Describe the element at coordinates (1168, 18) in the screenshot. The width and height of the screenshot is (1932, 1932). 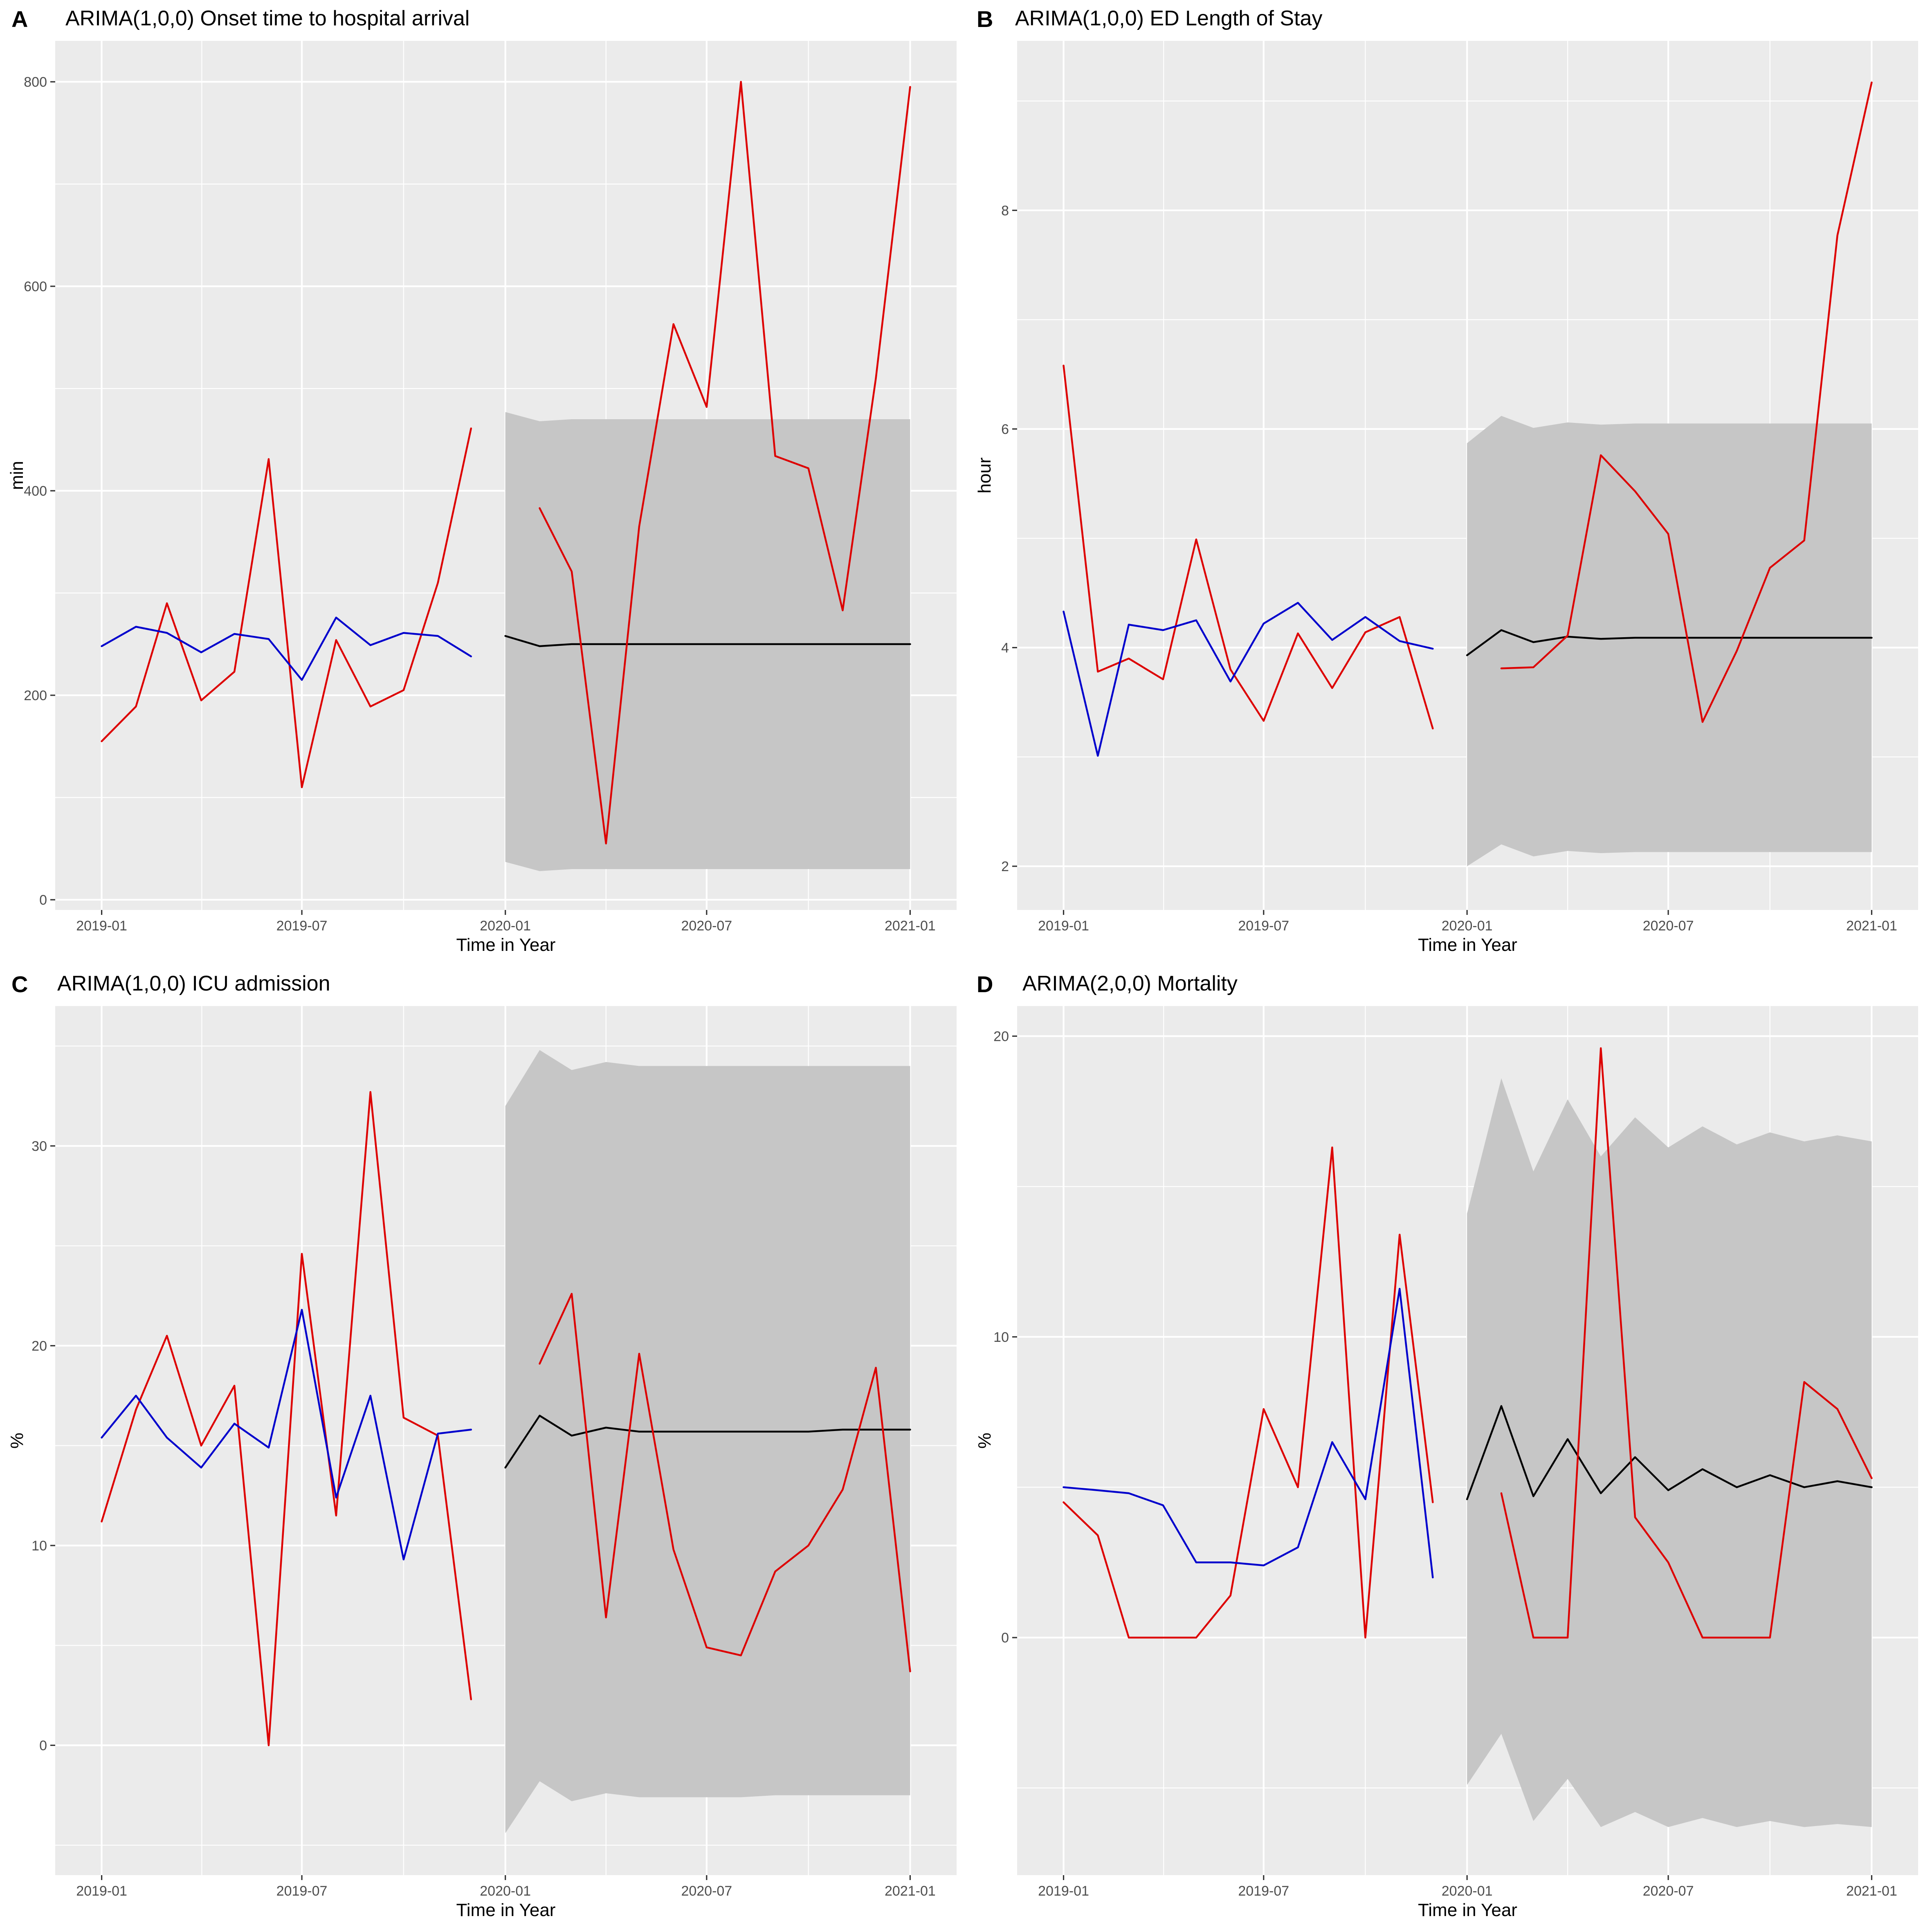
I see `plot-title: ARIMA(1,0,0) ED Length of Stay` at that location.